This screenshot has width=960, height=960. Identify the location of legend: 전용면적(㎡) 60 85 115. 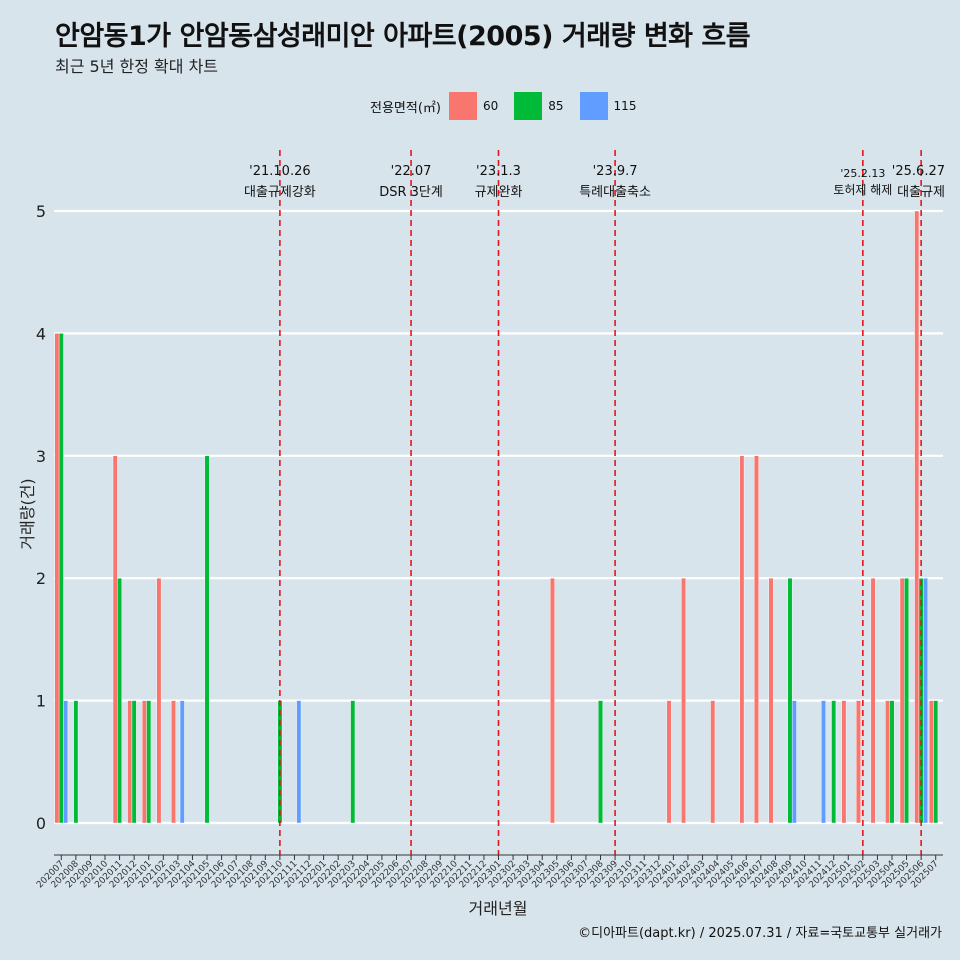
(511, 106).